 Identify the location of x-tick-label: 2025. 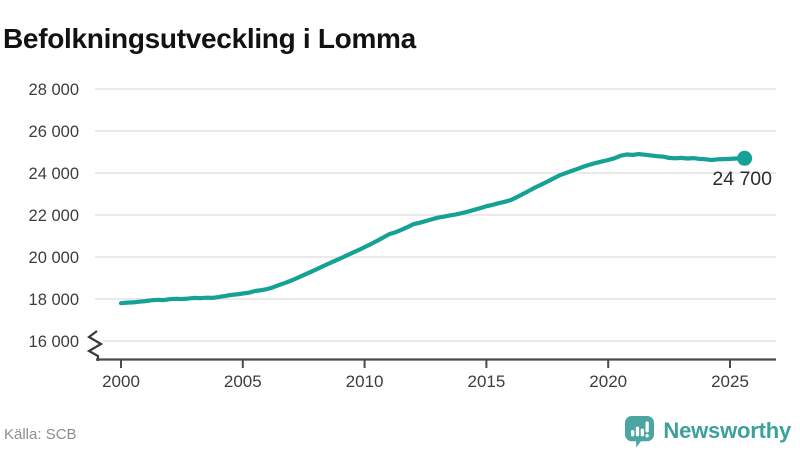
(730, 381).